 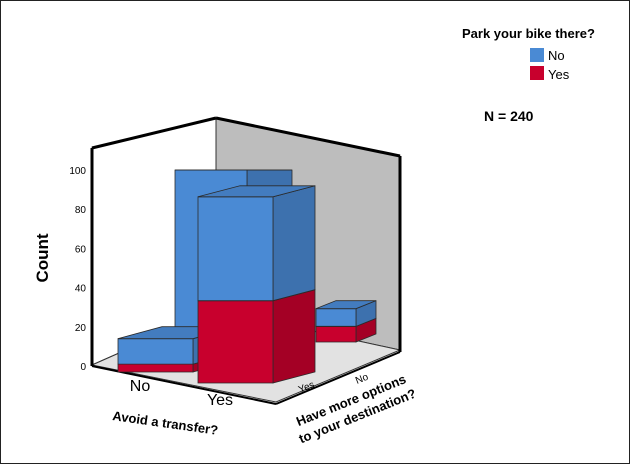 I want to click on legend-swatch-no, so click(x=537, y=55).